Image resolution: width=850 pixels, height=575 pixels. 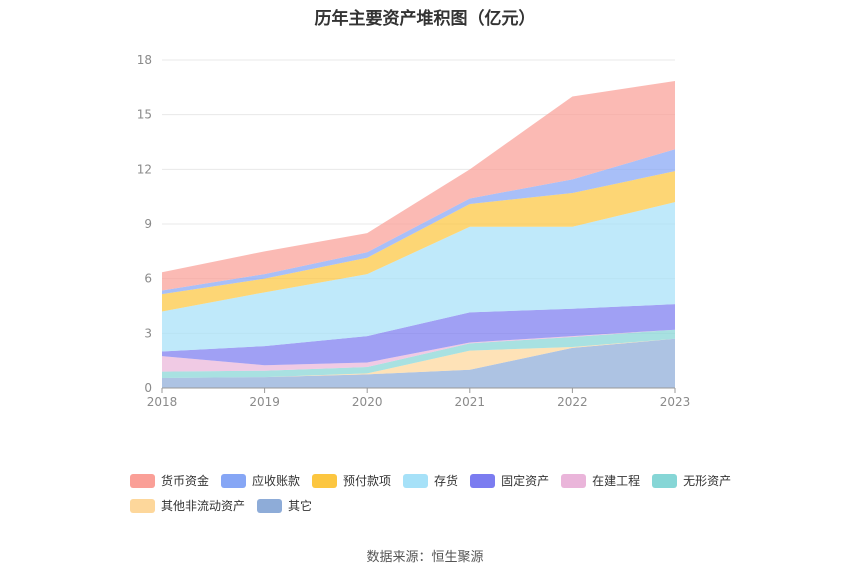 I want to click on legend-label: 其它, so click(x=300, y=506).